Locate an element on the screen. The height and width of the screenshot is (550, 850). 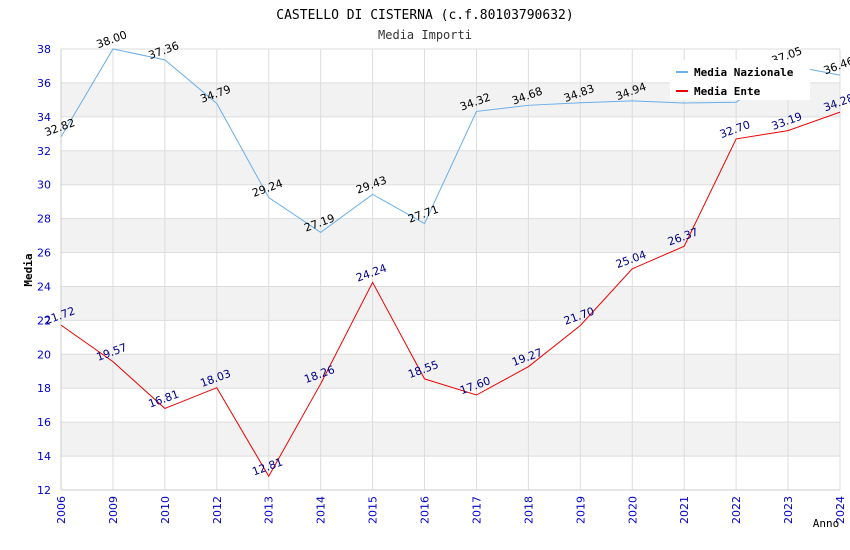
y-tick-label: 38 is located at coordinates (44, 49).